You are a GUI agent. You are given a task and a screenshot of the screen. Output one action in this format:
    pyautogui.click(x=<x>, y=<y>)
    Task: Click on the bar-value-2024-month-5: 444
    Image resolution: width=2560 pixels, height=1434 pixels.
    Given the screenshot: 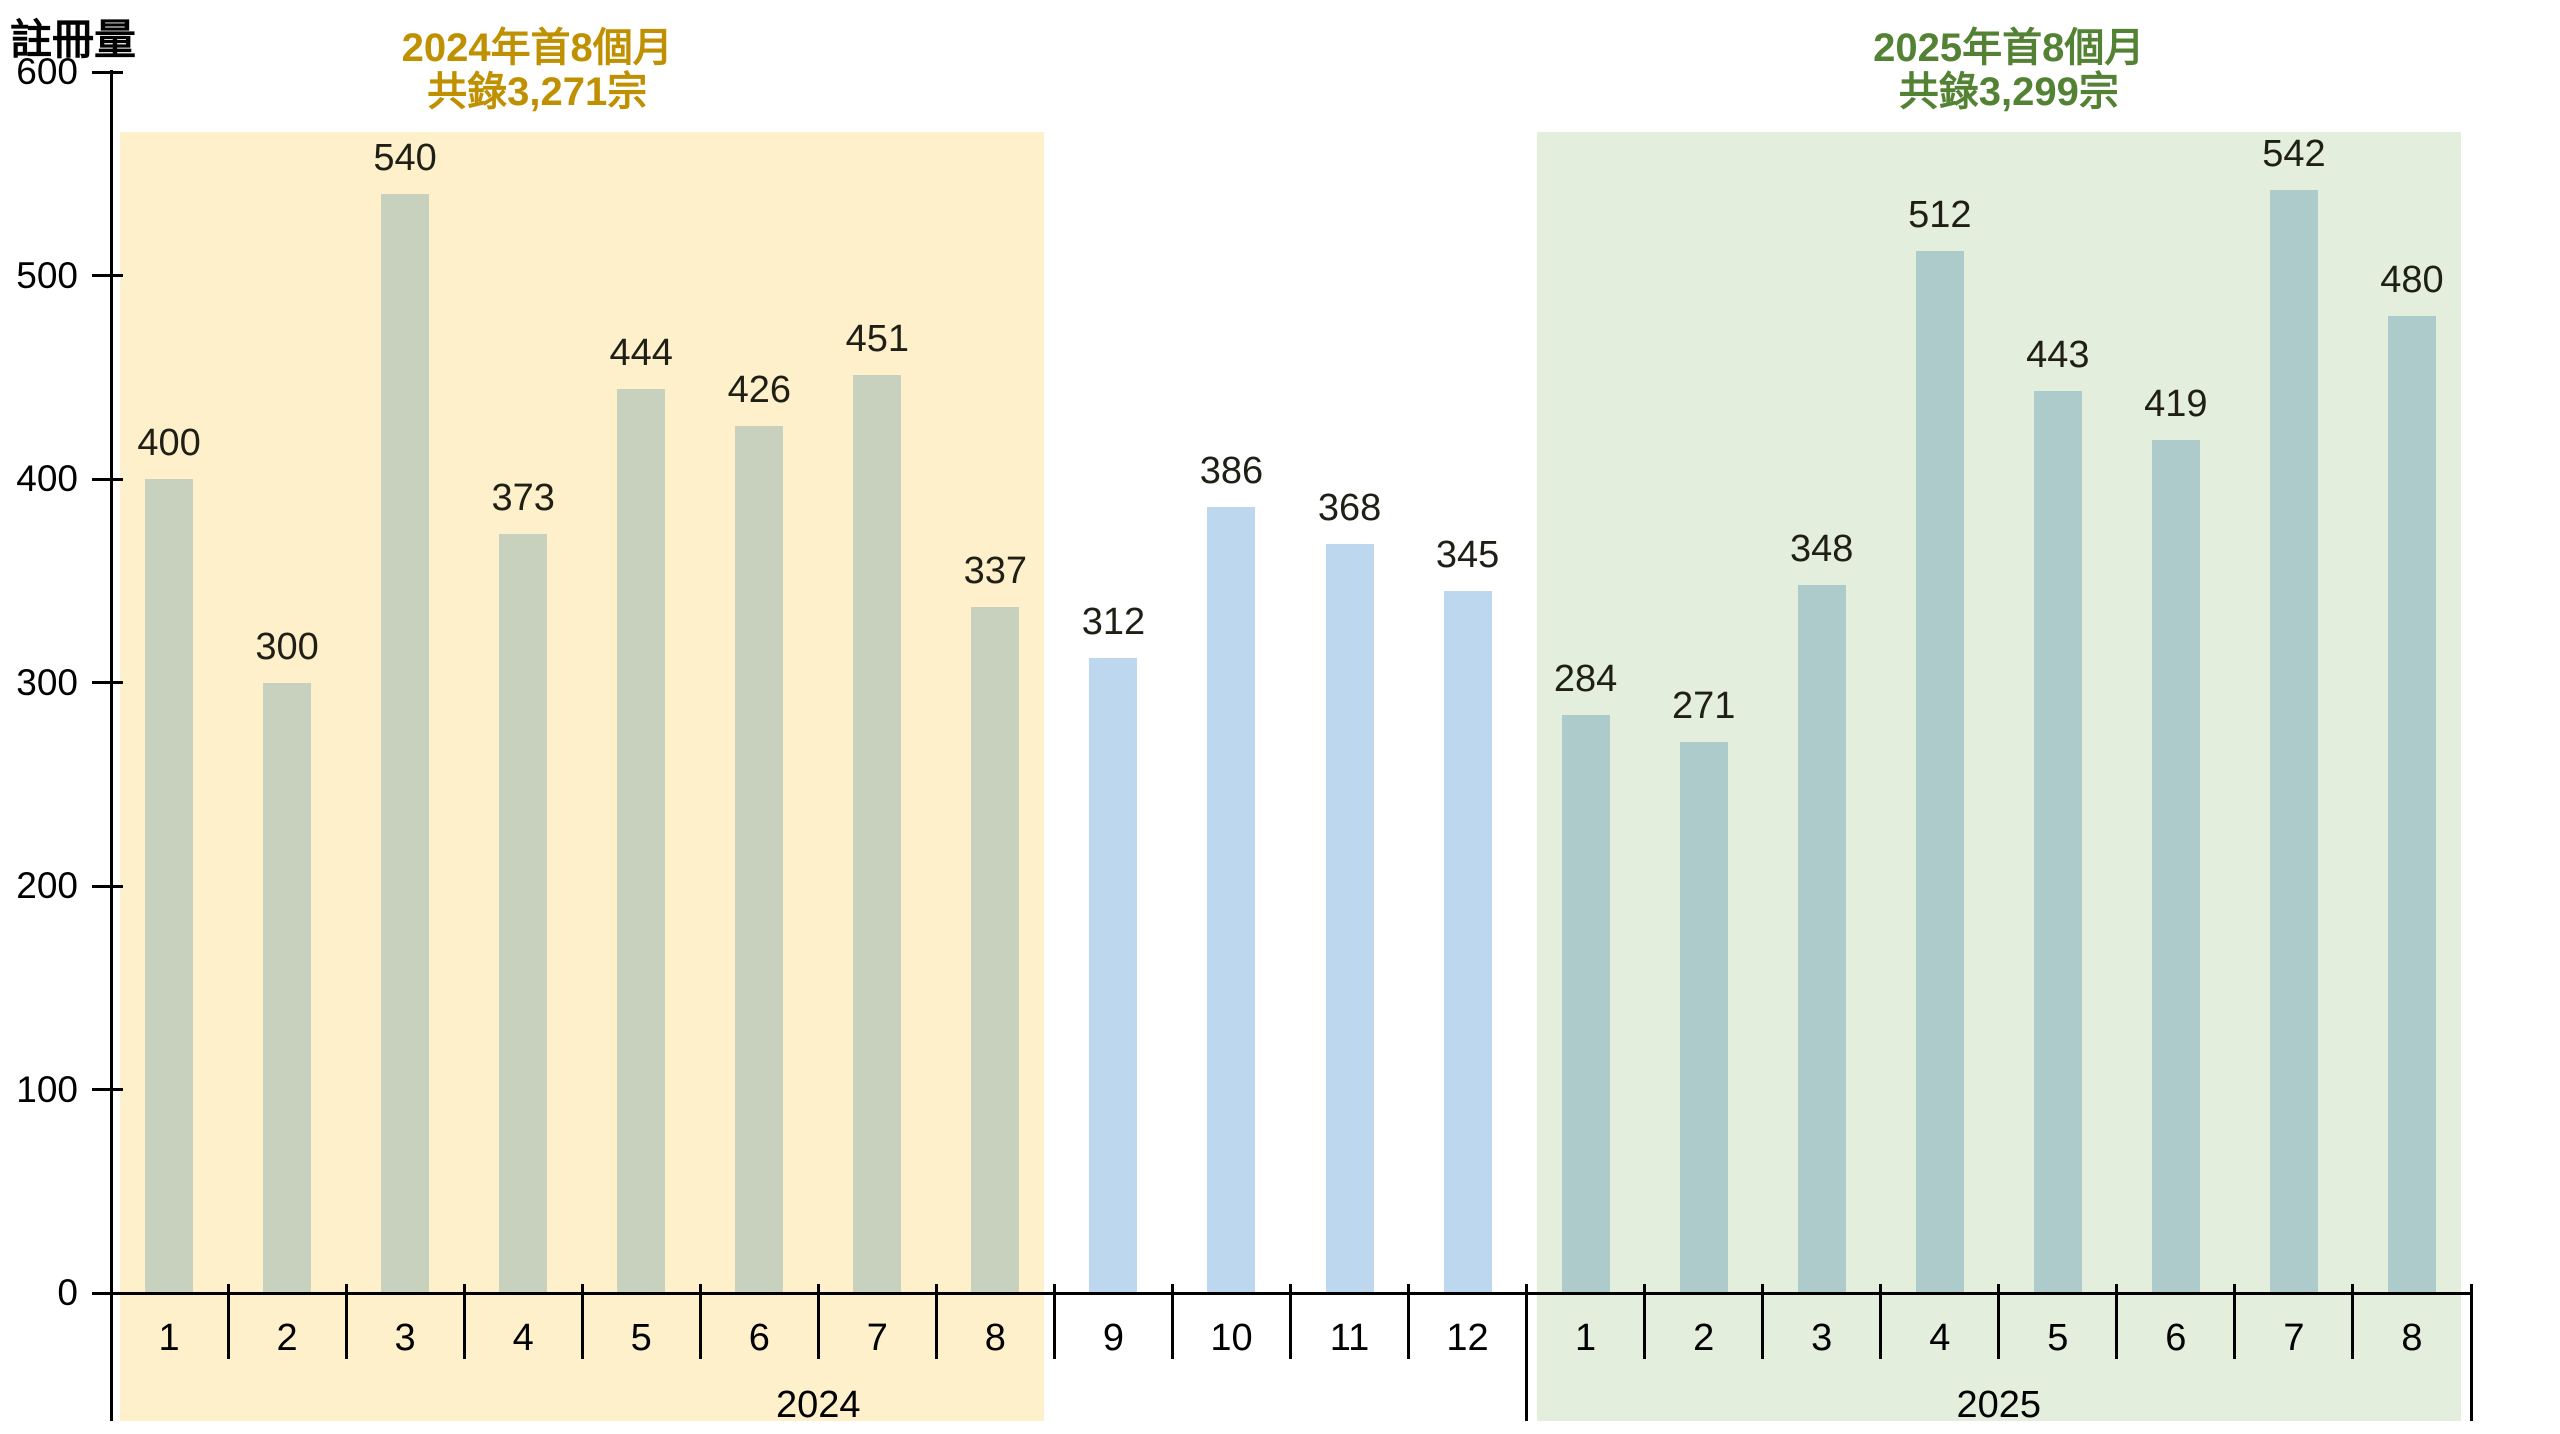 What is the action you would take?
    pyautogui.click(x=641, y=353)
    